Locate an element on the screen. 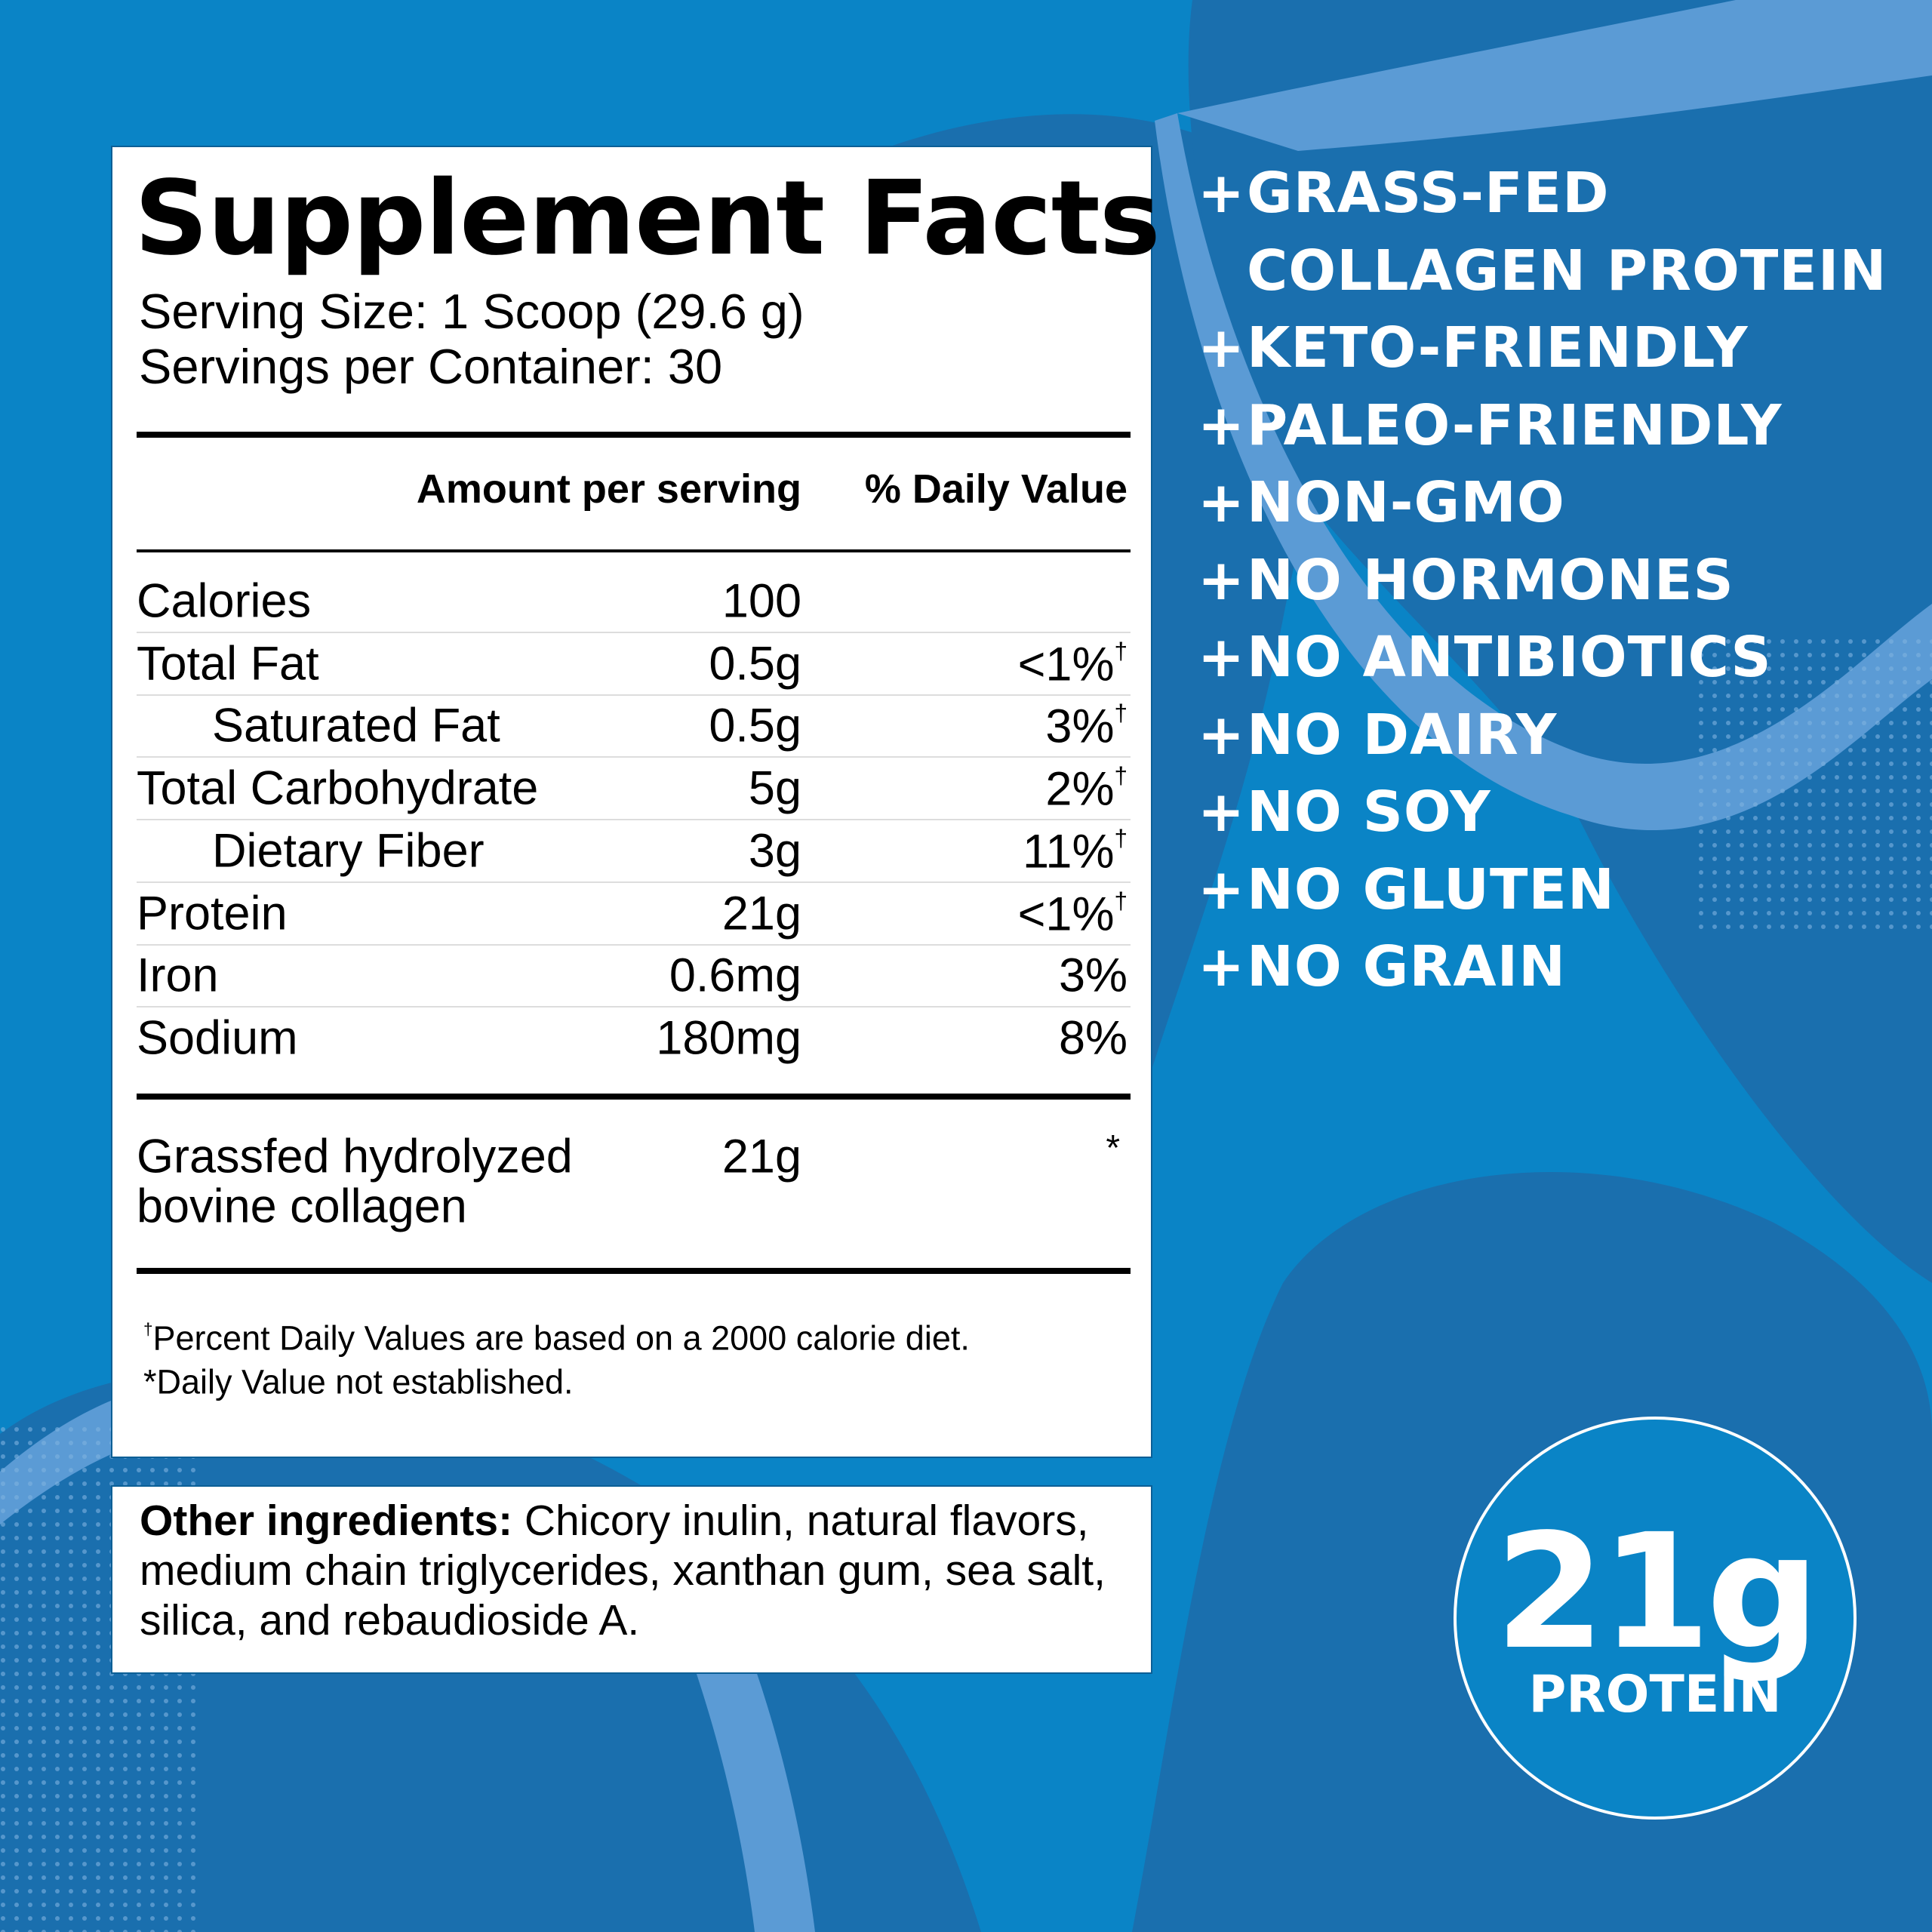  special-amount: 21g is located at coordinates (761, 1156).